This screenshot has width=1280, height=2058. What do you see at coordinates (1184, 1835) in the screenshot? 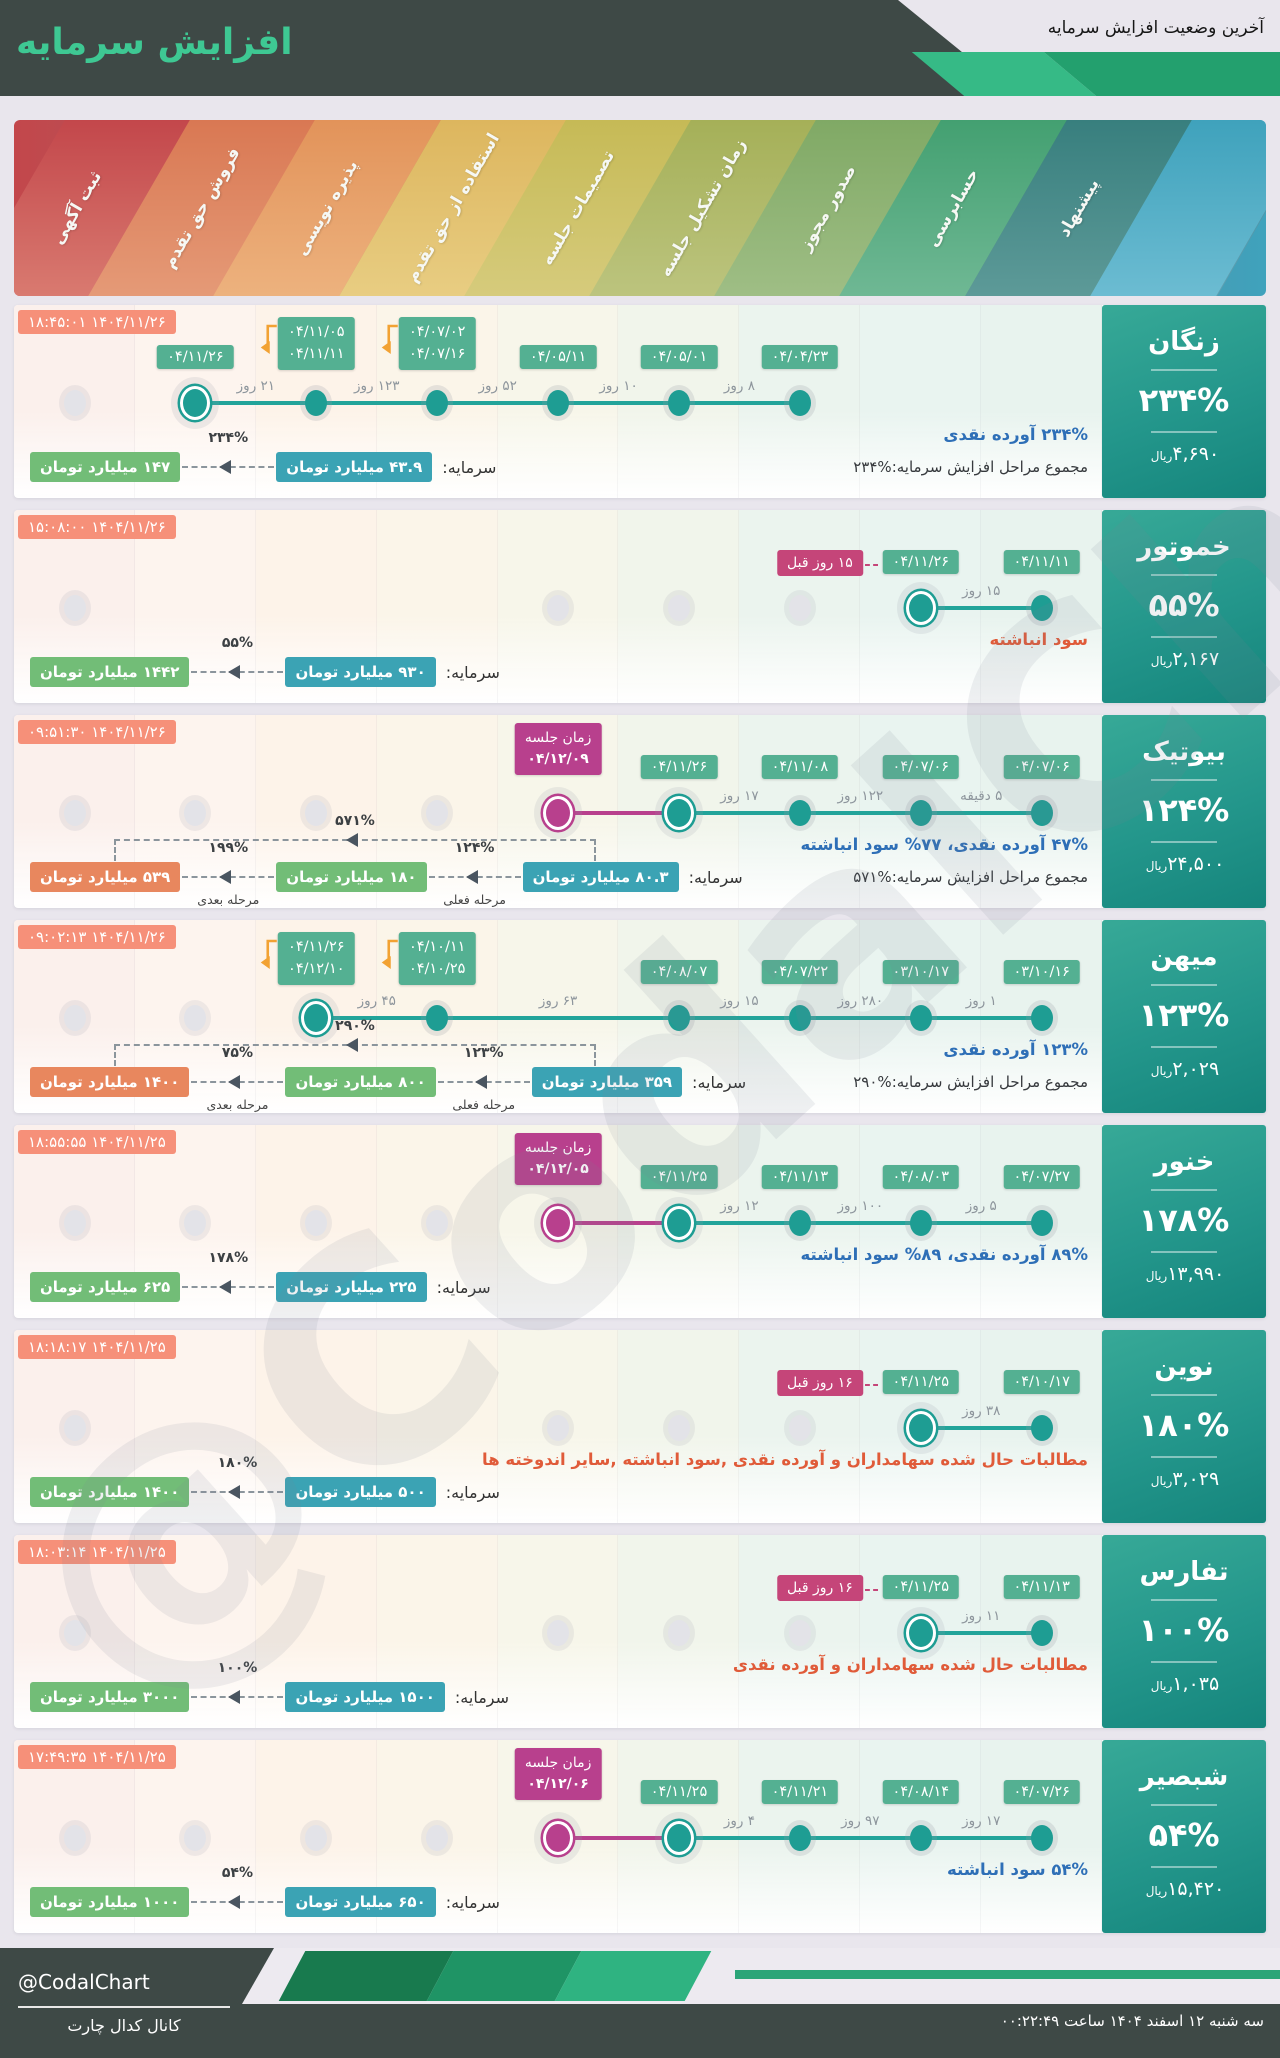
I see `company-percent: ۵۴%` at bounding box center [1184, 1835].